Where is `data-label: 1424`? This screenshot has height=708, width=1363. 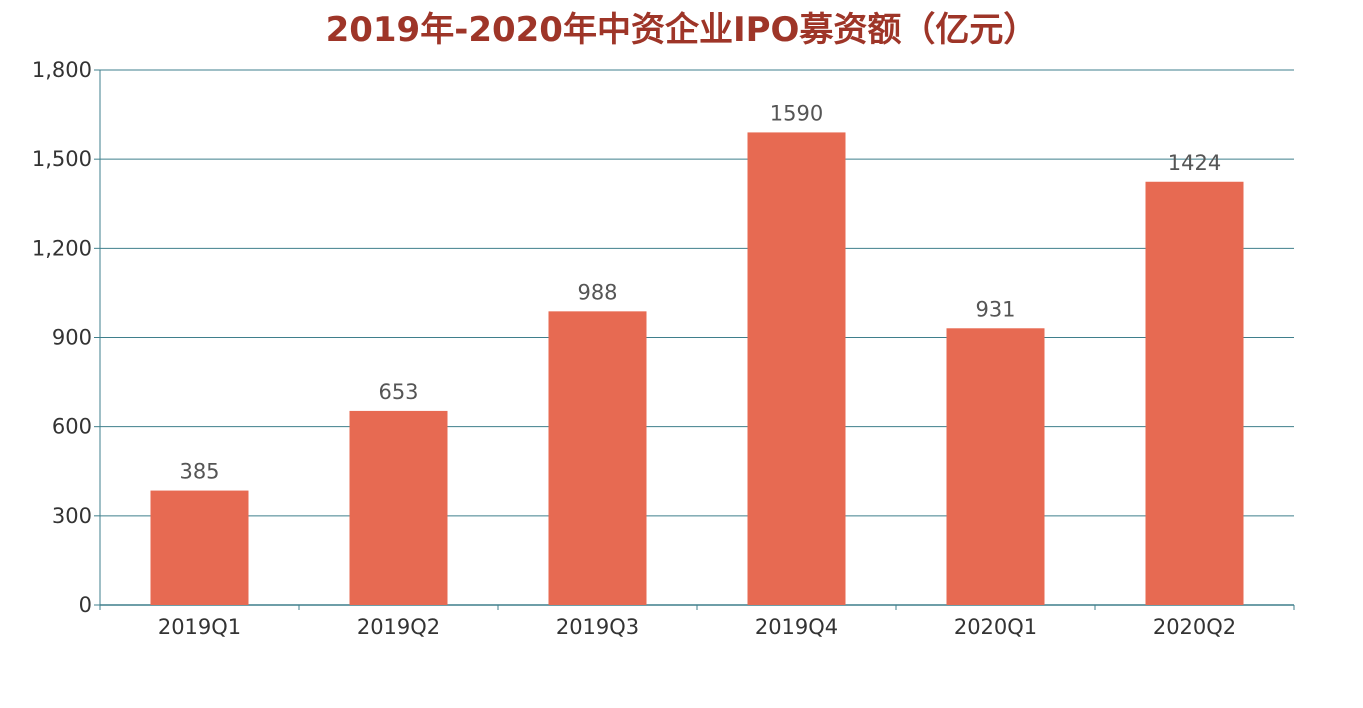
data-label: 1424 is located at coordinates (1194, 163).